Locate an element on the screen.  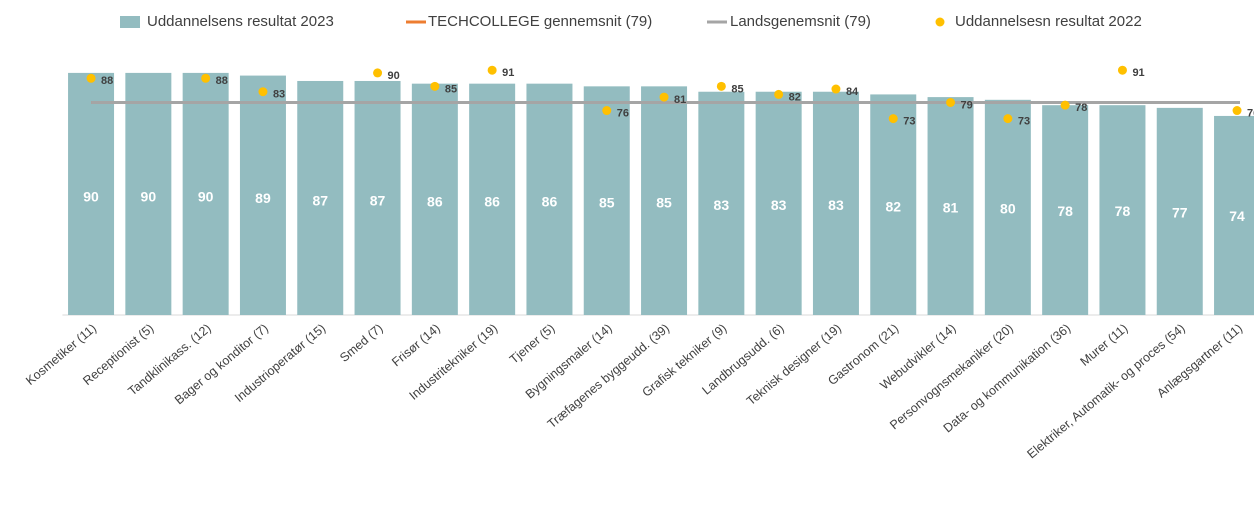
bar-label: 82 is located at coordinates (893, 206).